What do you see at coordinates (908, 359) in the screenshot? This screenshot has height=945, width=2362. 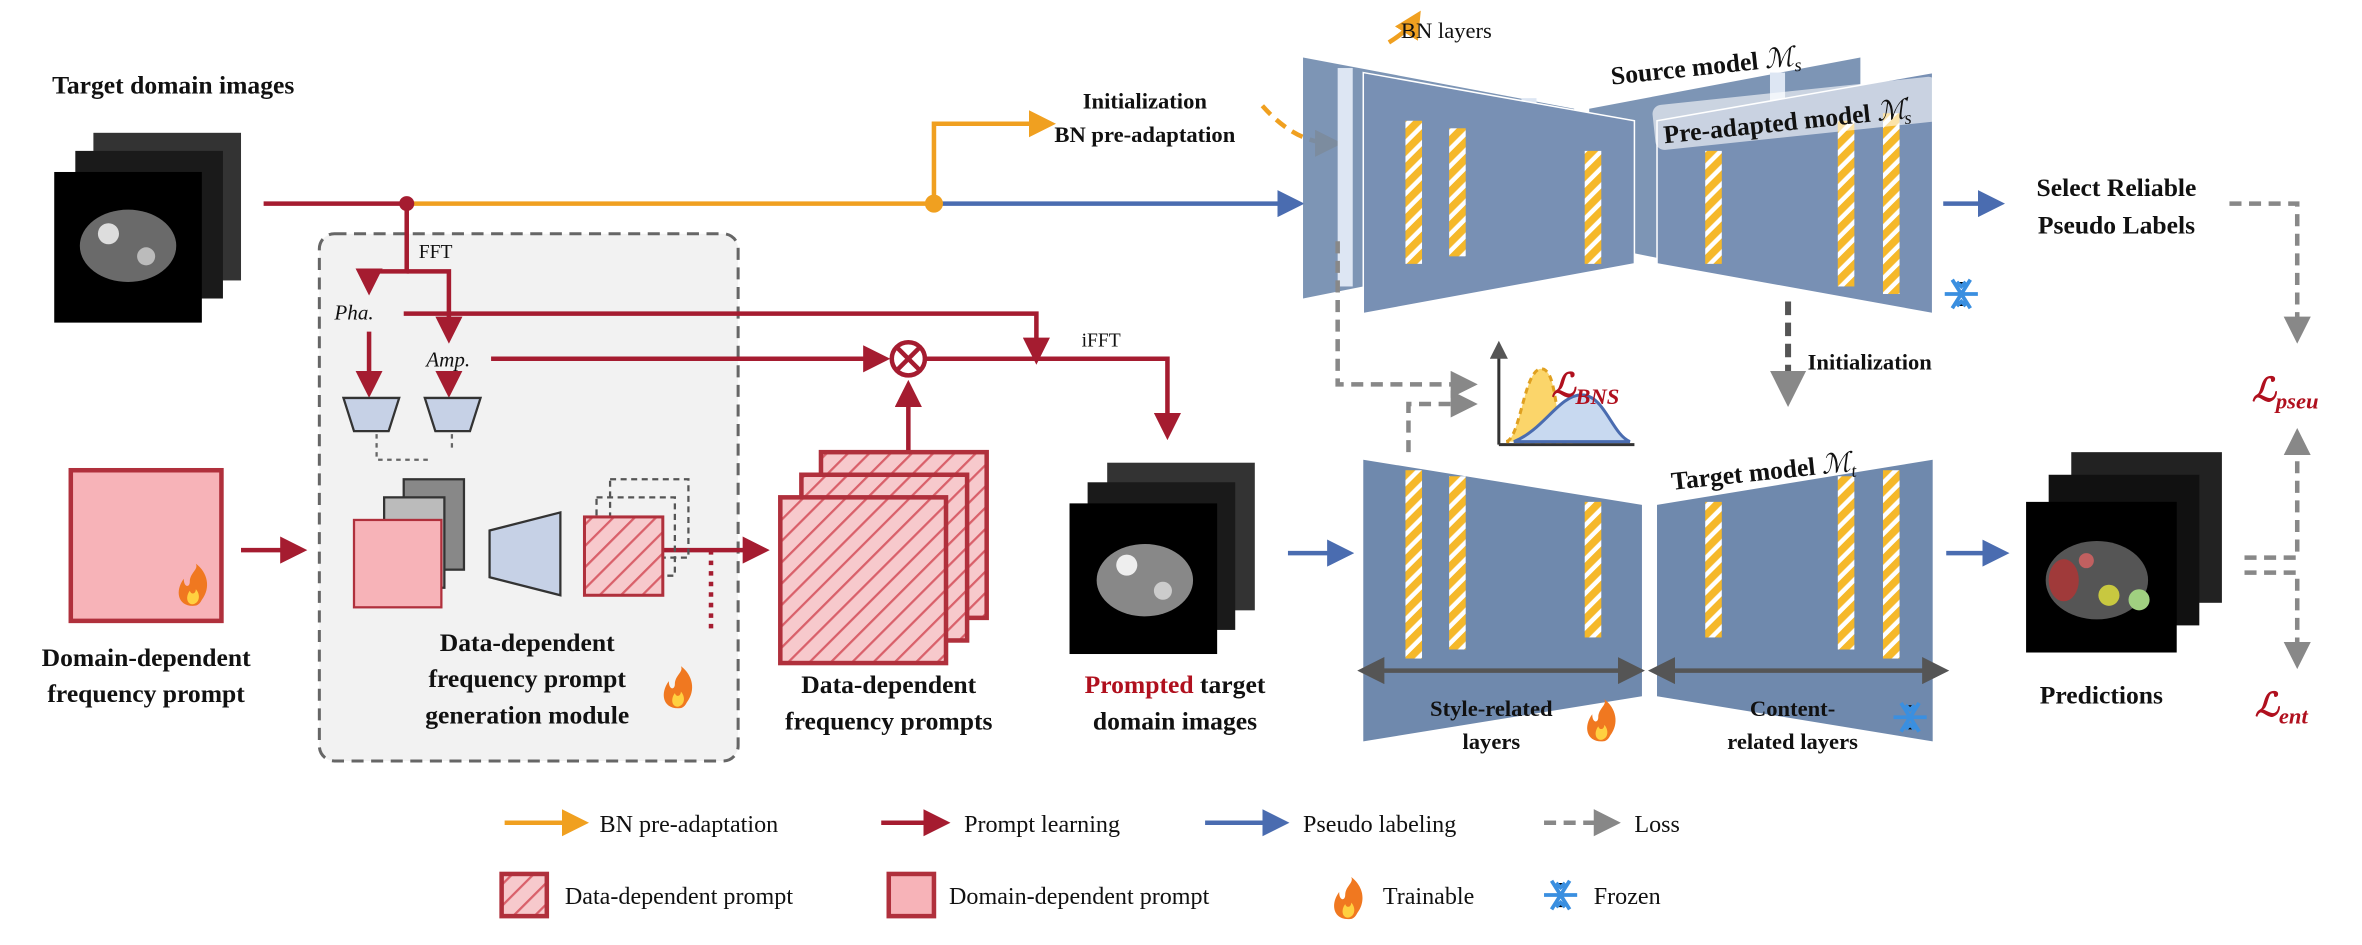 I see `fft-lines-part` at bounding box center [908, 359].